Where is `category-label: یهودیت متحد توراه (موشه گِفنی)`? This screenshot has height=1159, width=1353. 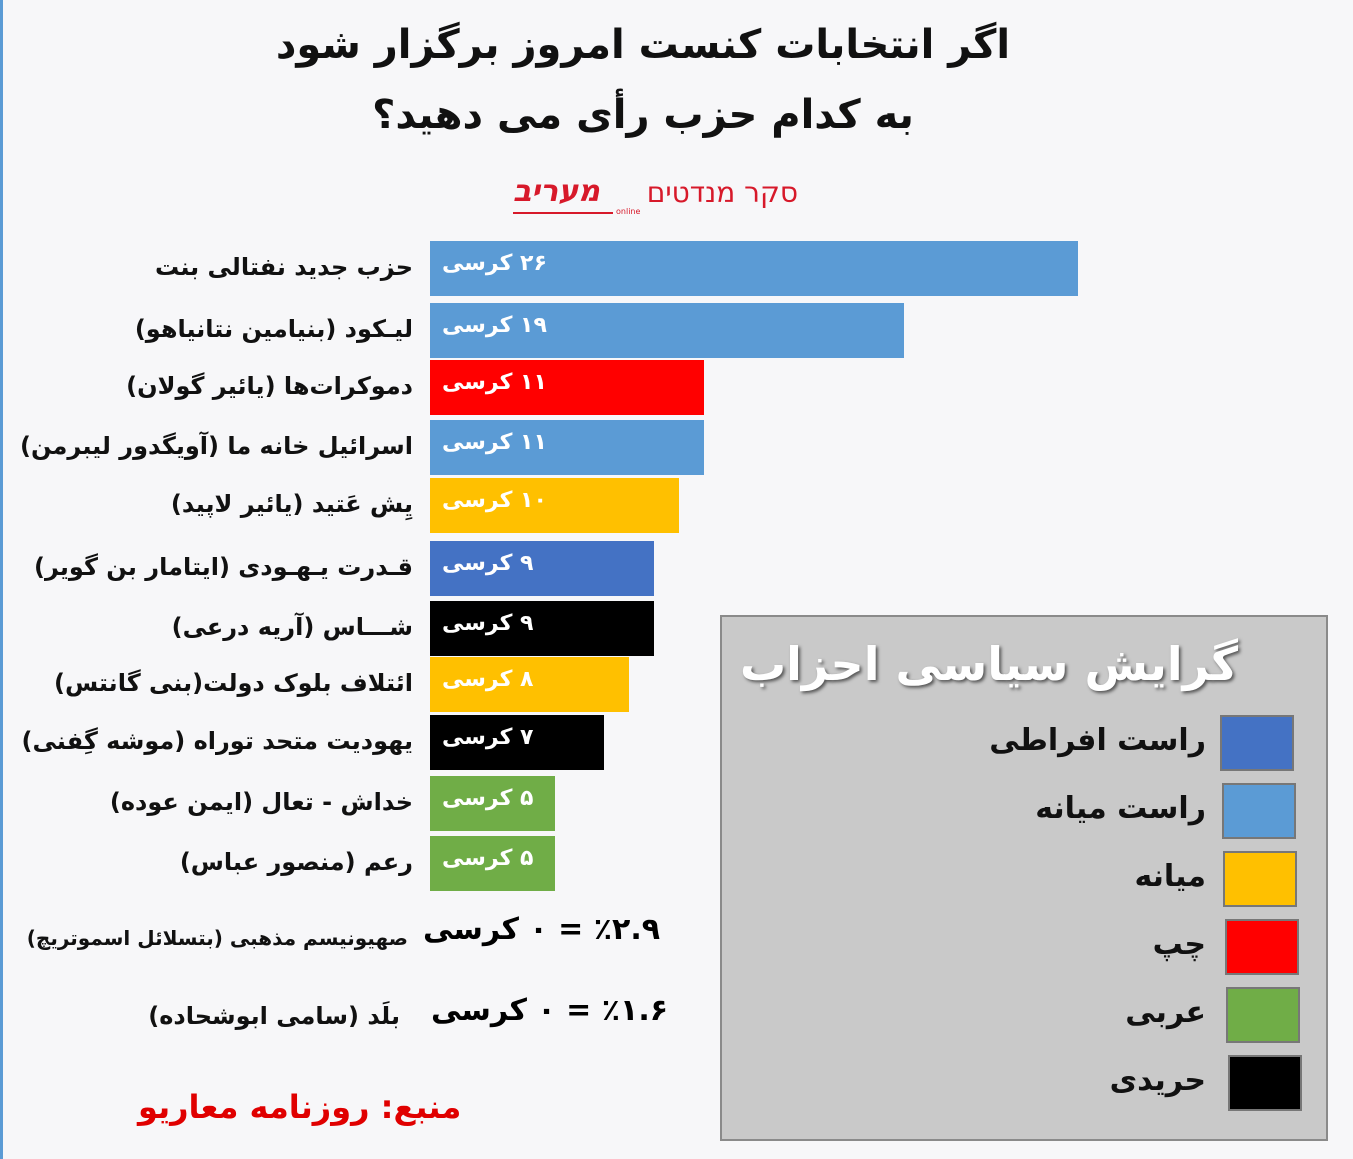 category-label: یهودیت متحد توراه (موشه گِفنی) is located at coordinates (217, 741).